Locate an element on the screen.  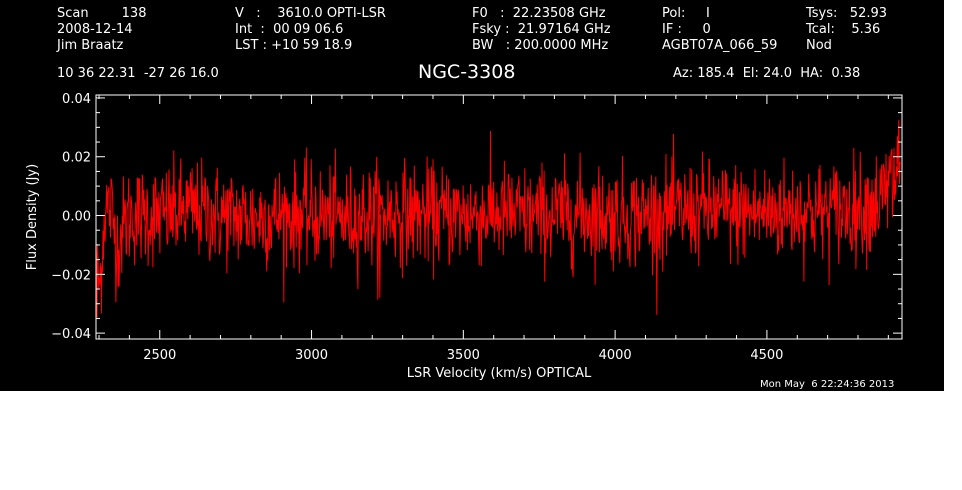
rest-frequency-label: F0 : 22.23508 GHz is located at coordinates (539, 13).